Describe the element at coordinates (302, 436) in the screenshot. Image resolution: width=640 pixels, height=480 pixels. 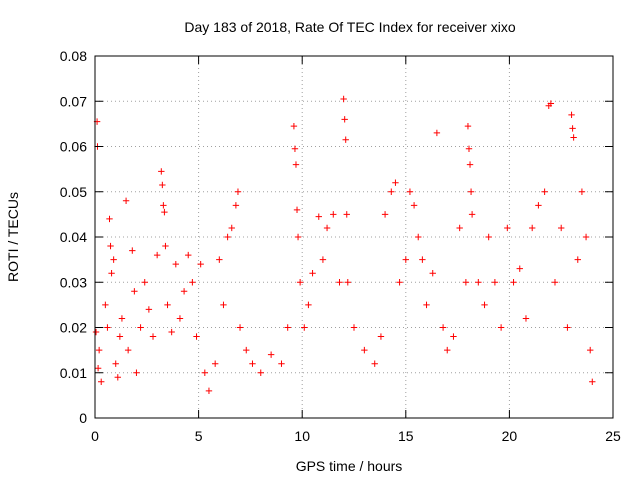
I see `x-tick-label: 10` at that location.